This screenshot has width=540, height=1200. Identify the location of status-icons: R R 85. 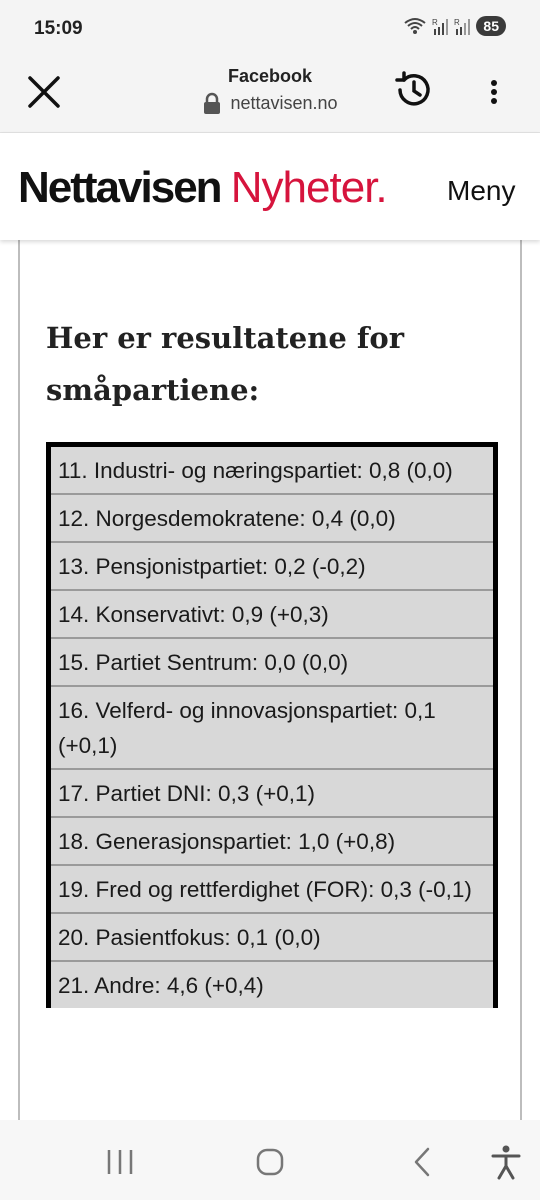
(455, 26).